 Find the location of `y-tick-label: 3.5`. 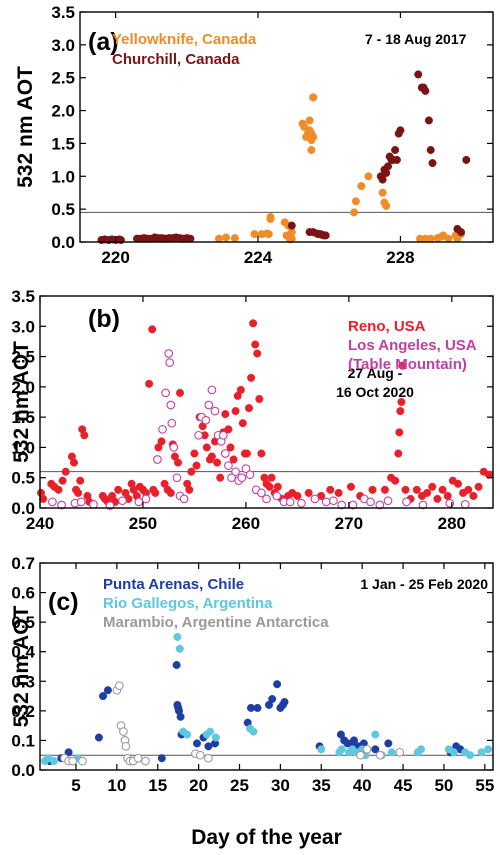

y-tick-label: 3.5 is located at coordinates (23, 296).